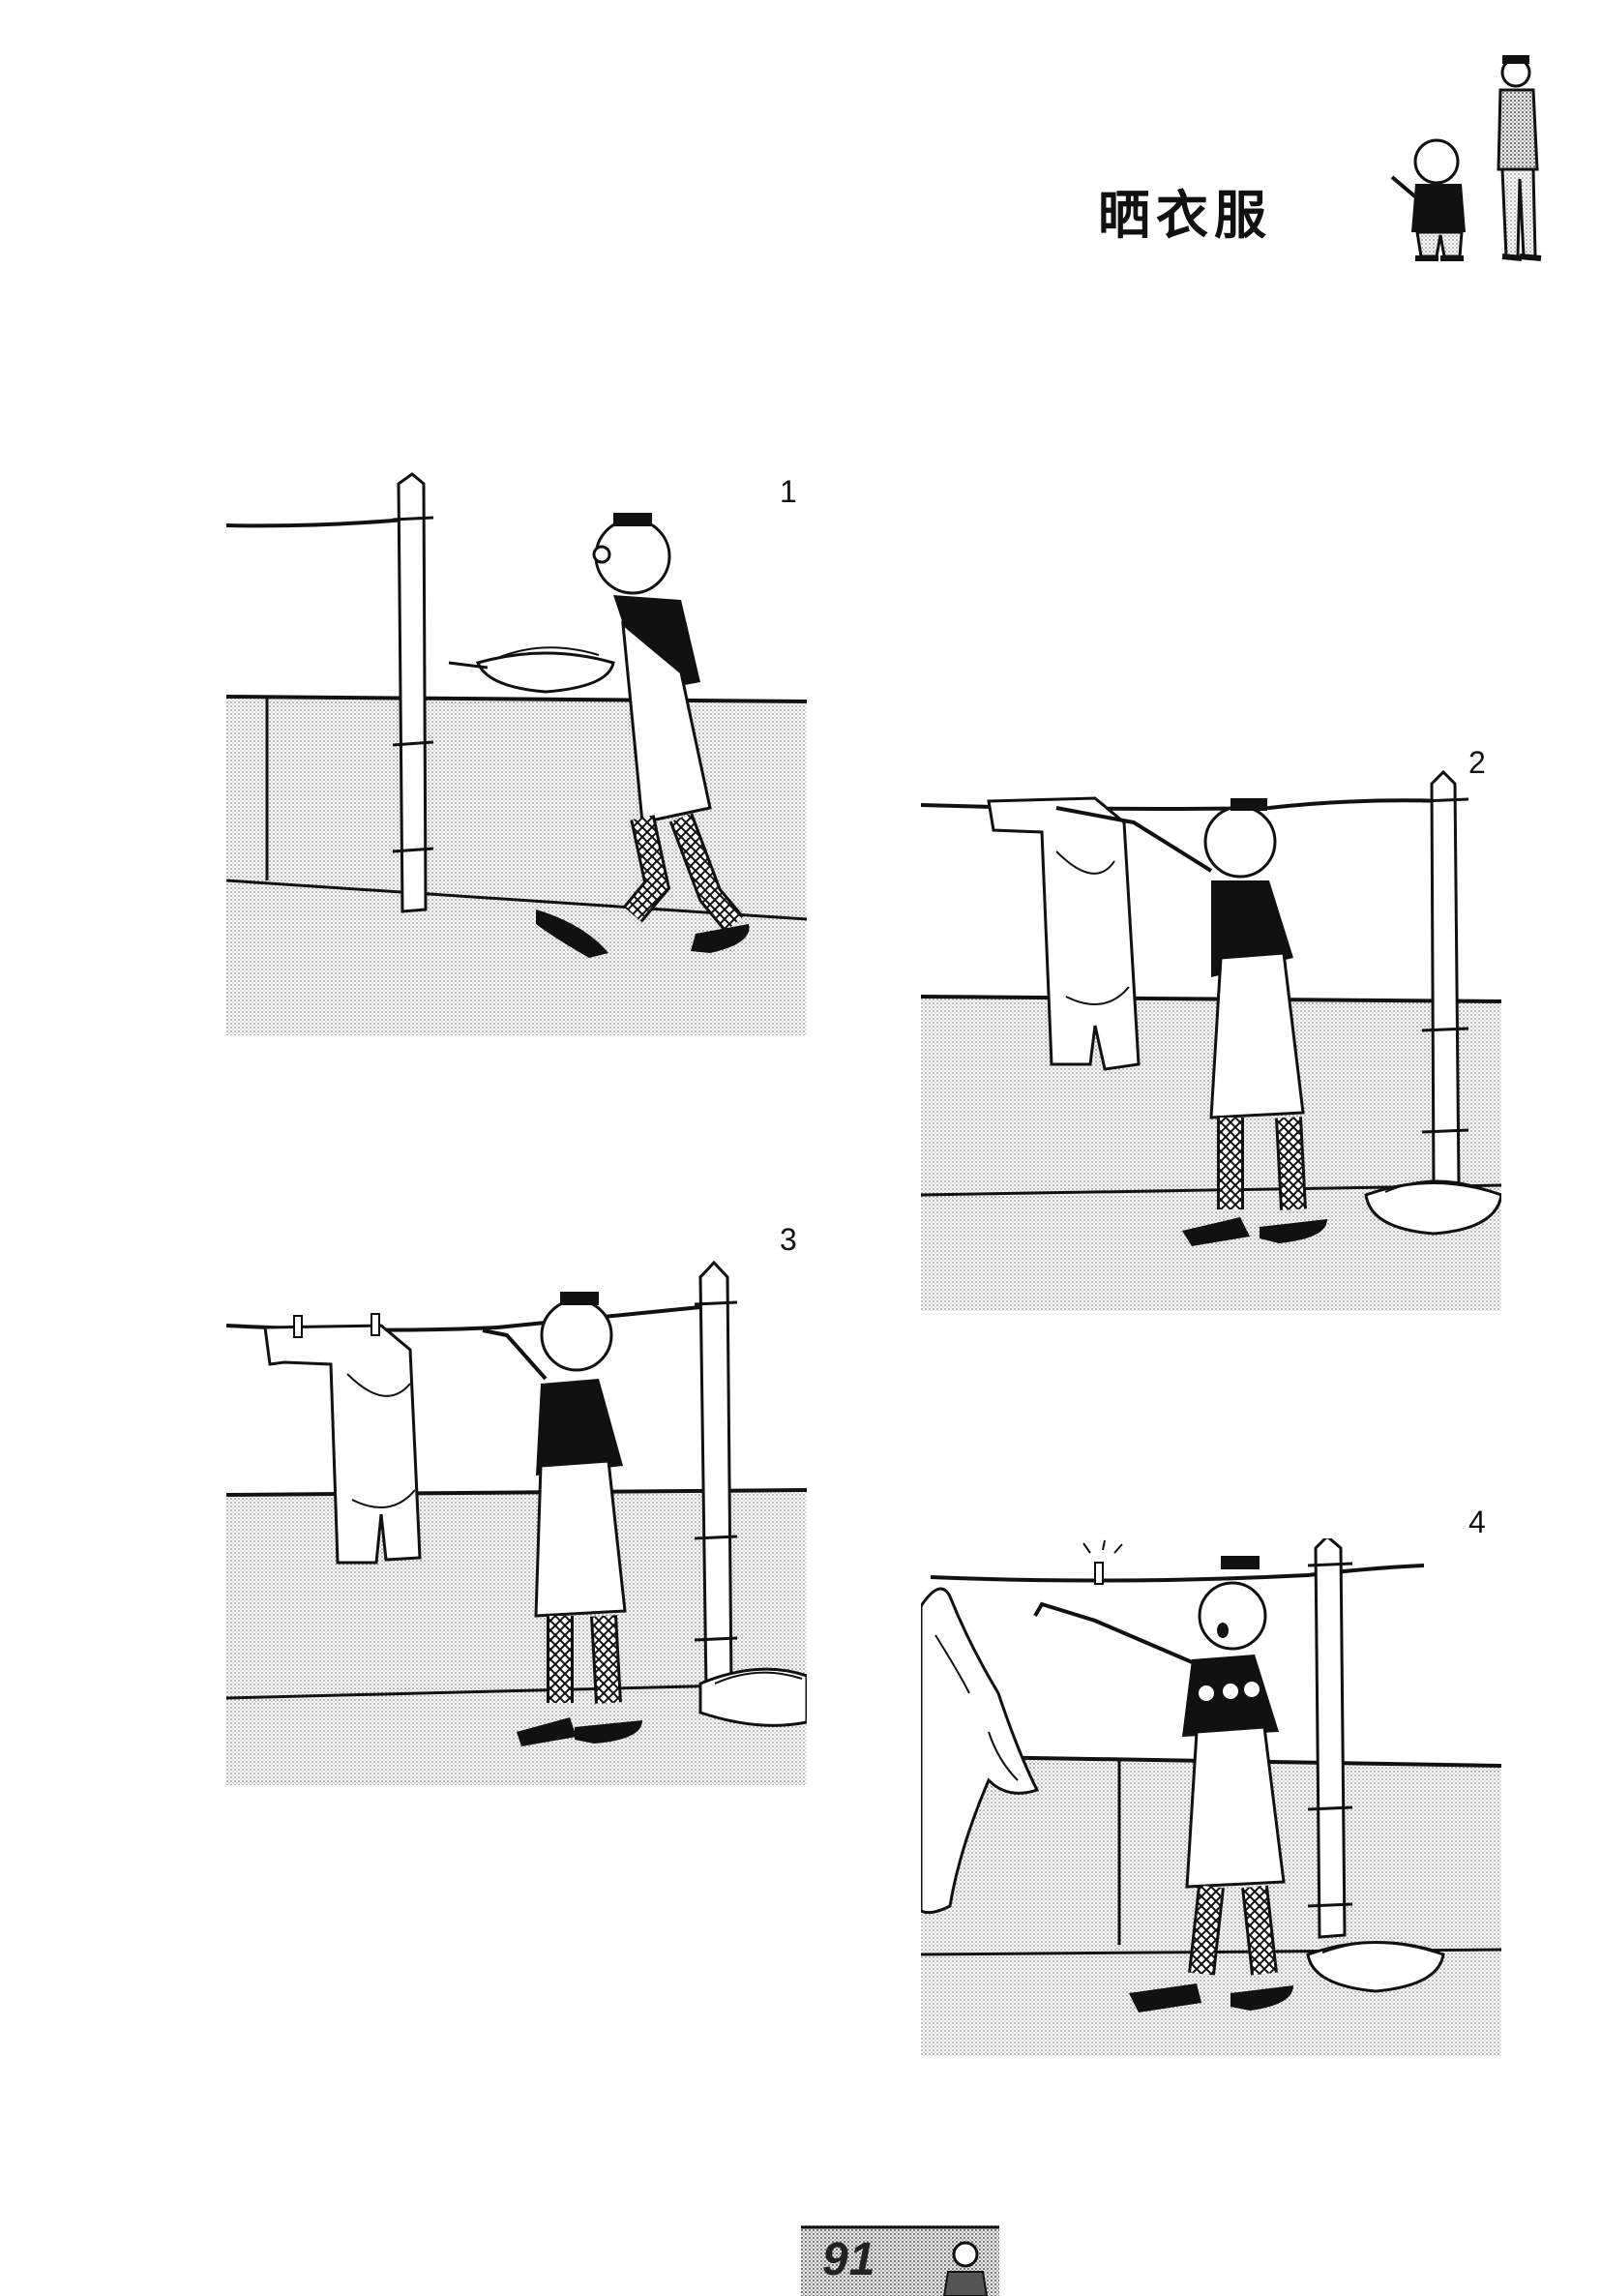 This screenshot has height=2296, width=1601. Describe the element at coordinates (1466, 158) in the screenshot. I see `mascot-characters-illustration` at that location.